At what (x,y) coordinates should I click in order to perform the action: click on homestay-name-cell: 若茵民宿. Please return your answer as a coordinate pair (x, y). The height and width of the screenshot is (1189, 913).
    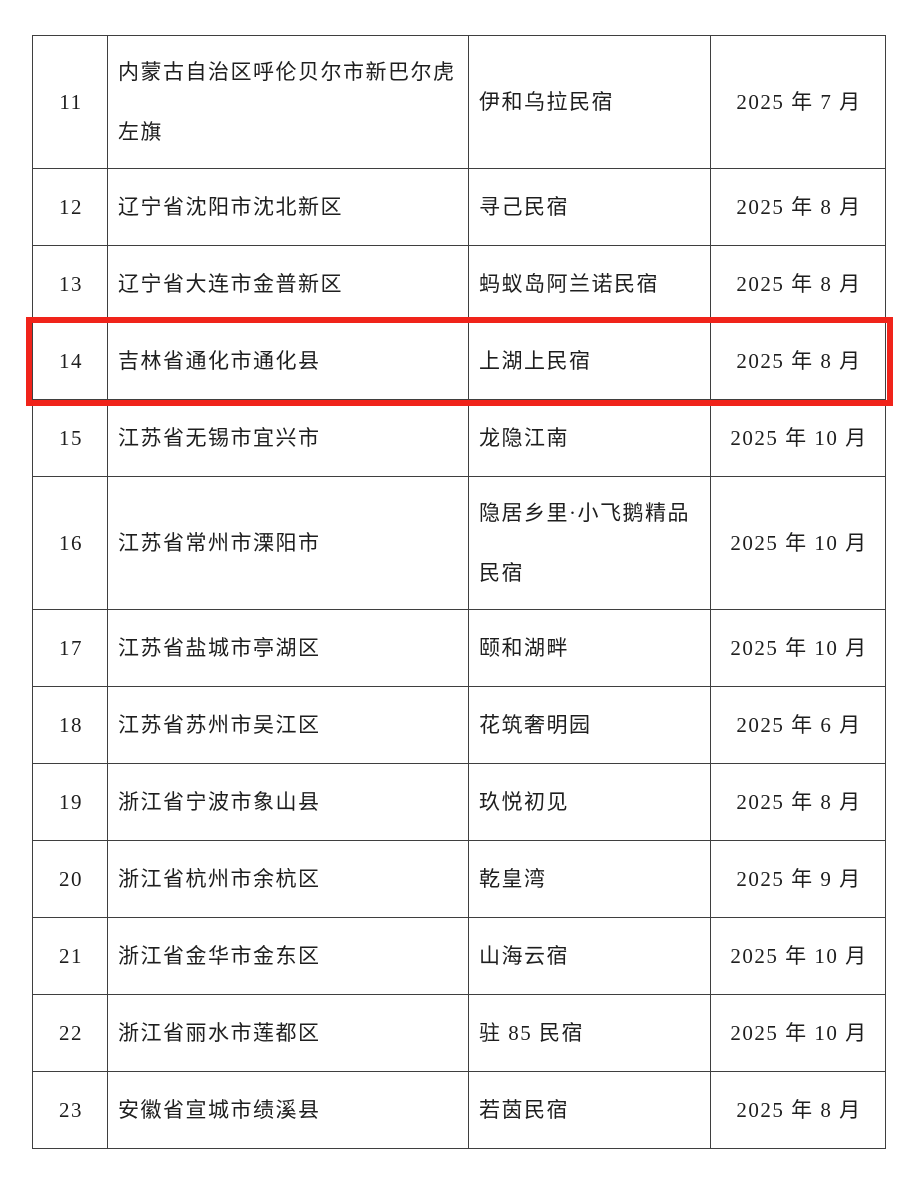
    Looking at the image, I should click on (589, 1110).